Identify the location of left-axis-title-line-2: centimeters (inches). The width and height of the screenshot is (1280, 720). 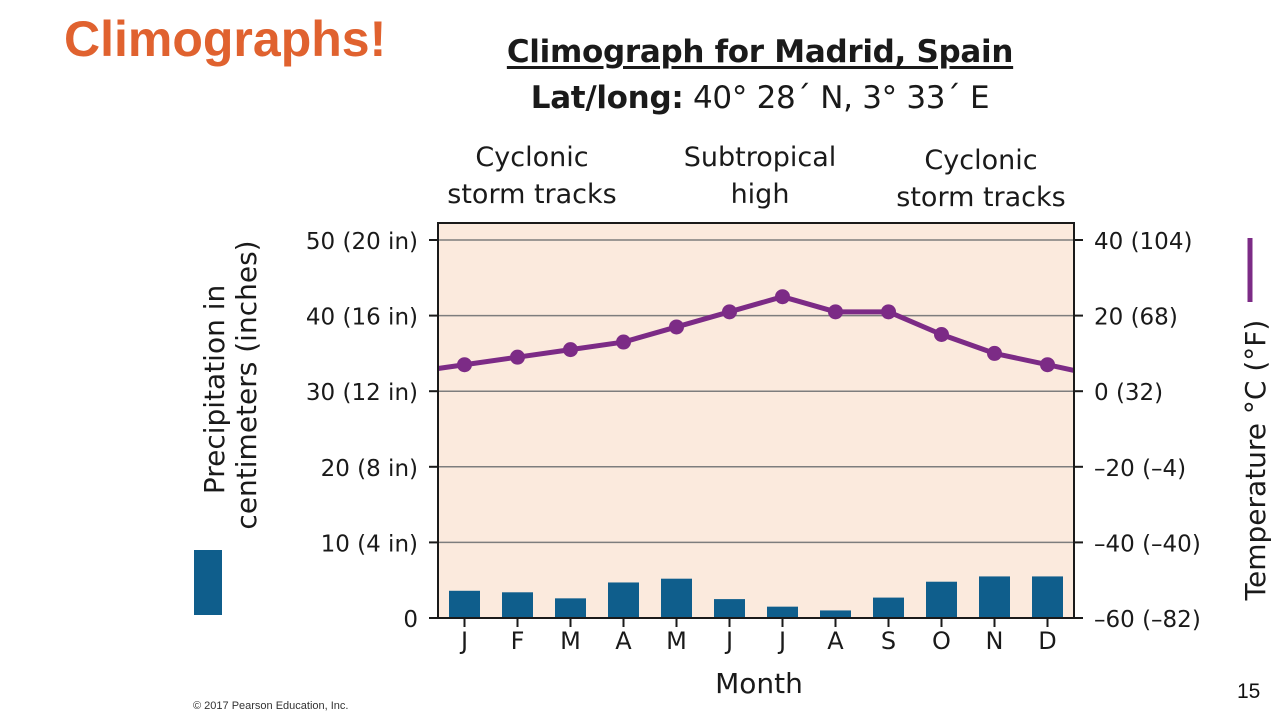
(246, 384).